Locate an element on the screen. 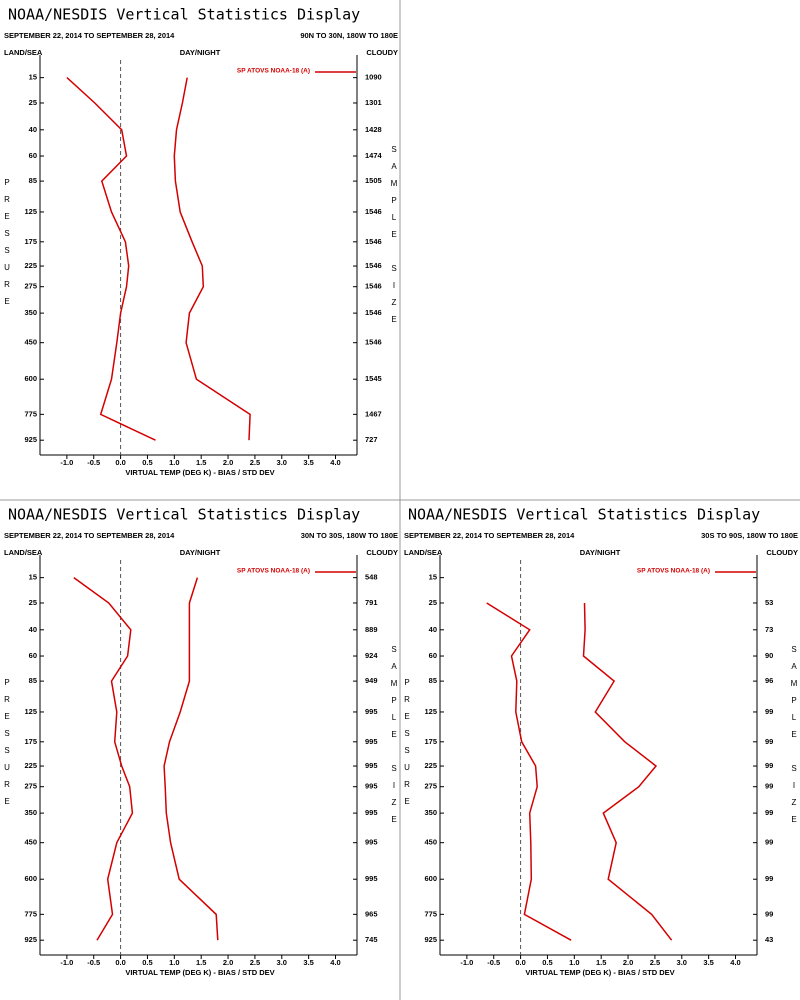  sample-size-label: 949 is located at coordinates (371, 680).